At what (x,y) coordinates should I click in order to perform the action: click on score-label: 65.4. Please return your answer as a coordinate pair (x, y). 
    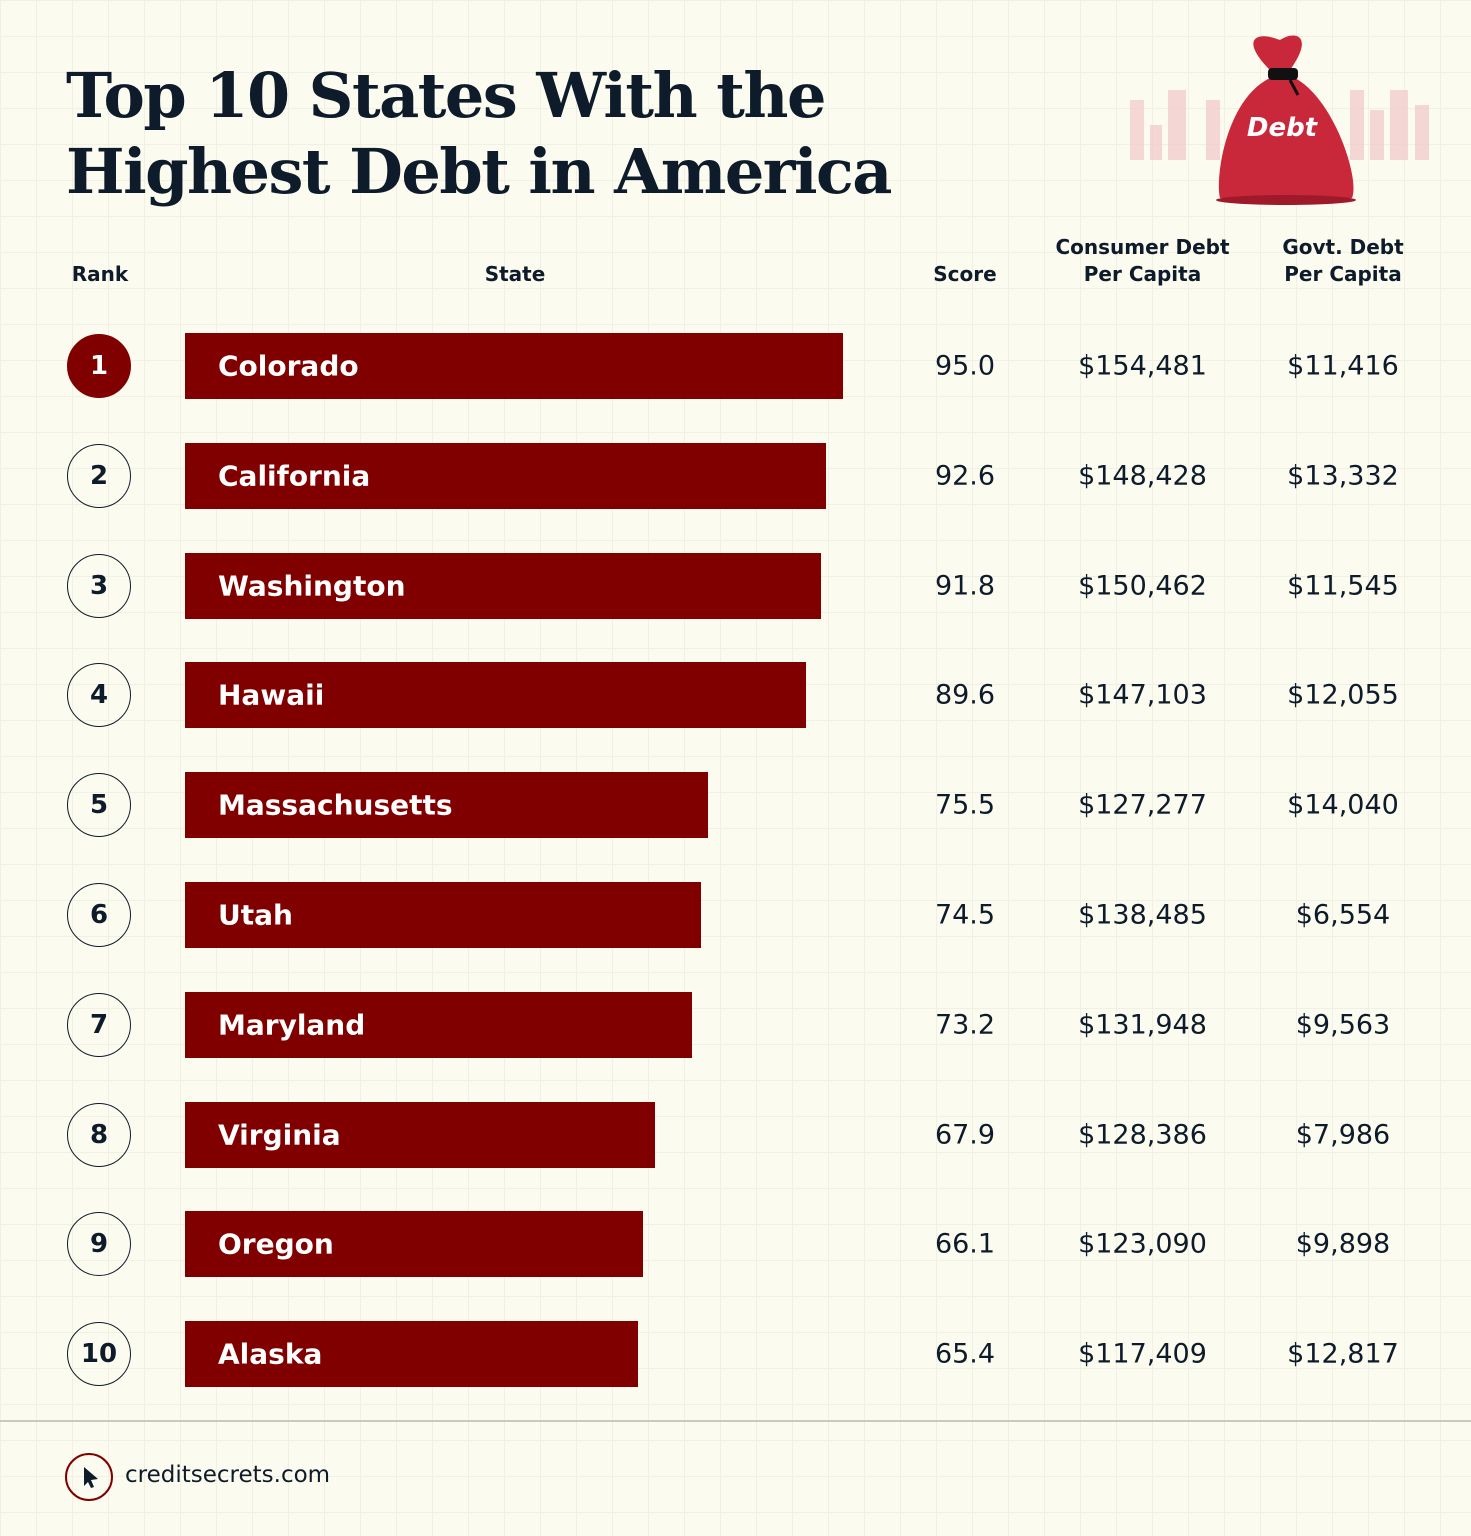
    Looking at the image, I should click on (965, 1354).